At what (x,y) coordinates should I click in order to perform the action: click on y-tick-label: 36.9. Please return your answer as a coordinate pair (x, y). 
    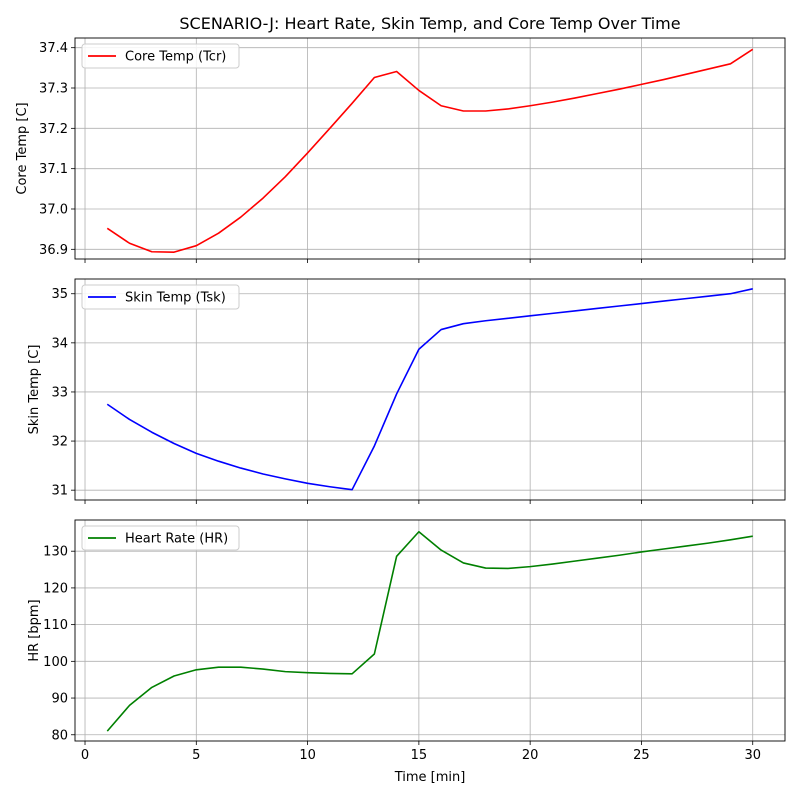
    Looking at the image, I should click on (53, 250).